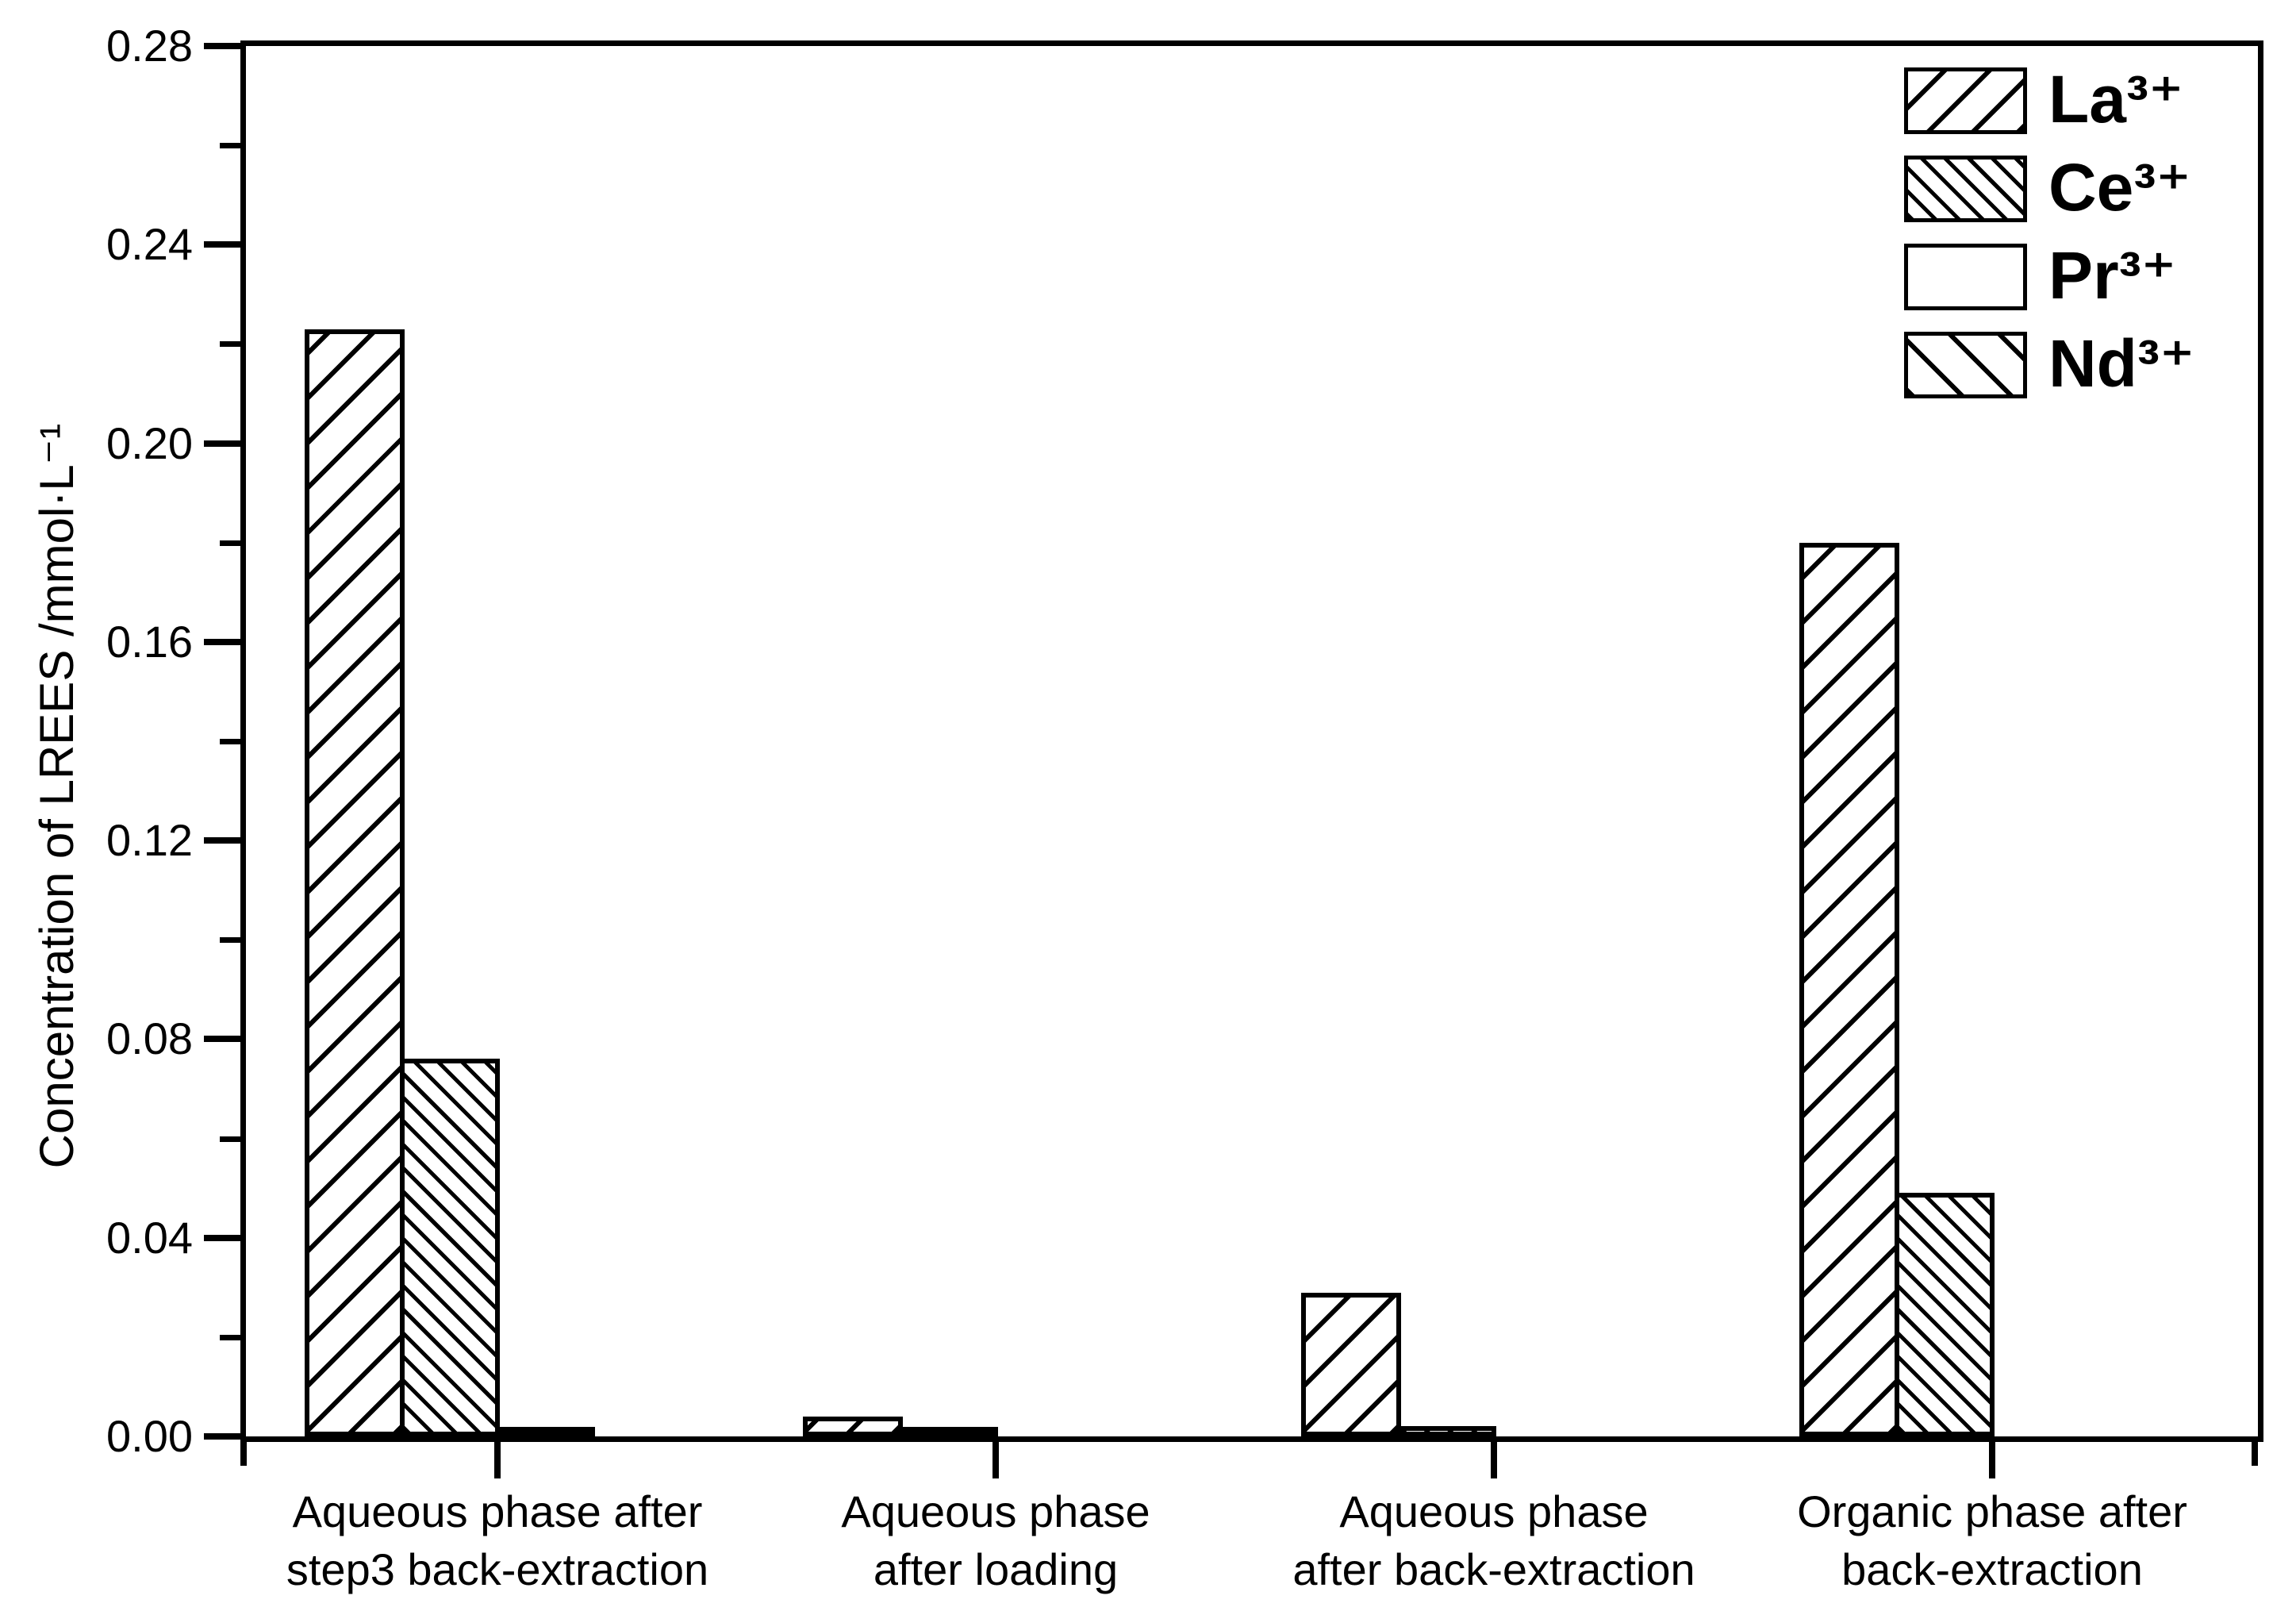 Image resolution: width=2296 pixels, height=1611 pixels. I want to click on legend-swatch-ce, so click(1965, 189).